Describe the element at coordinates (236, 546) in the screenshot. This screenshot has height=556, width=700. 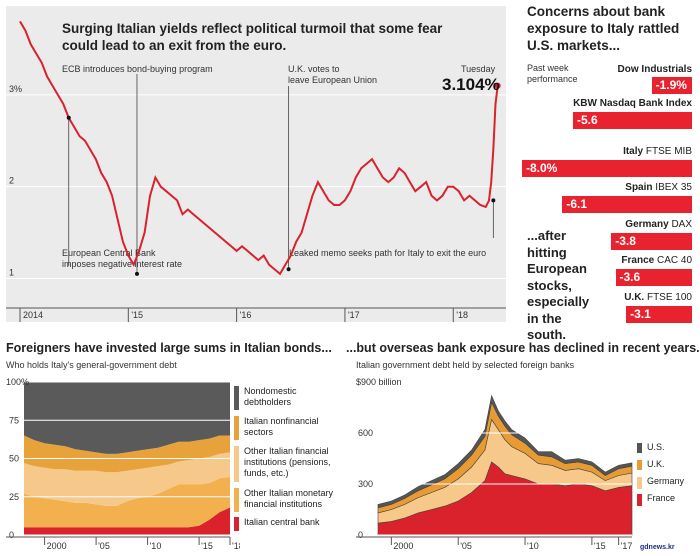
I see `holders-x-tick-label: '18` at that location.